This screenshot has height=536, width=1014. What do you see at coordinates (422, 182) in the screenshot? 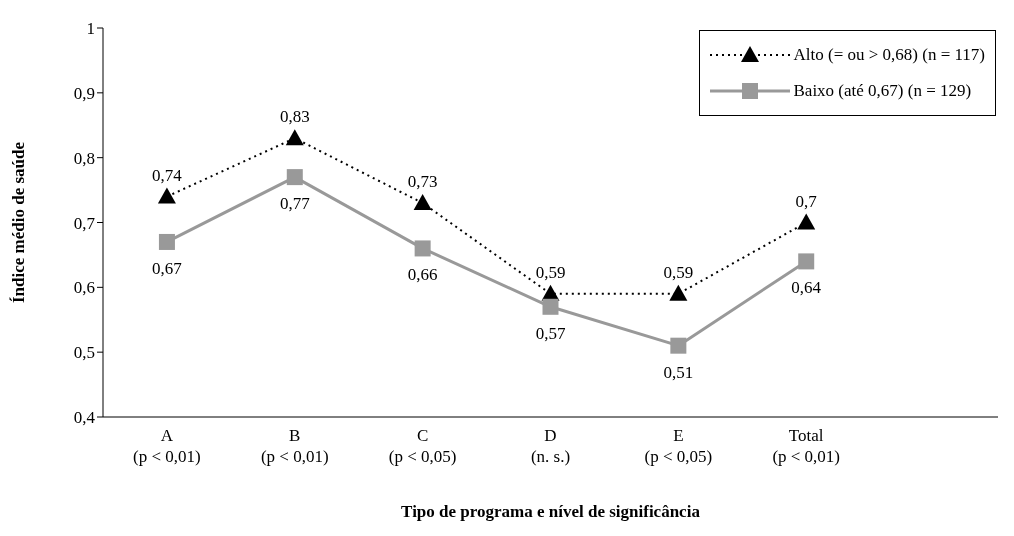
I see `data-label: 0,73` at bounding box center [422, 182].